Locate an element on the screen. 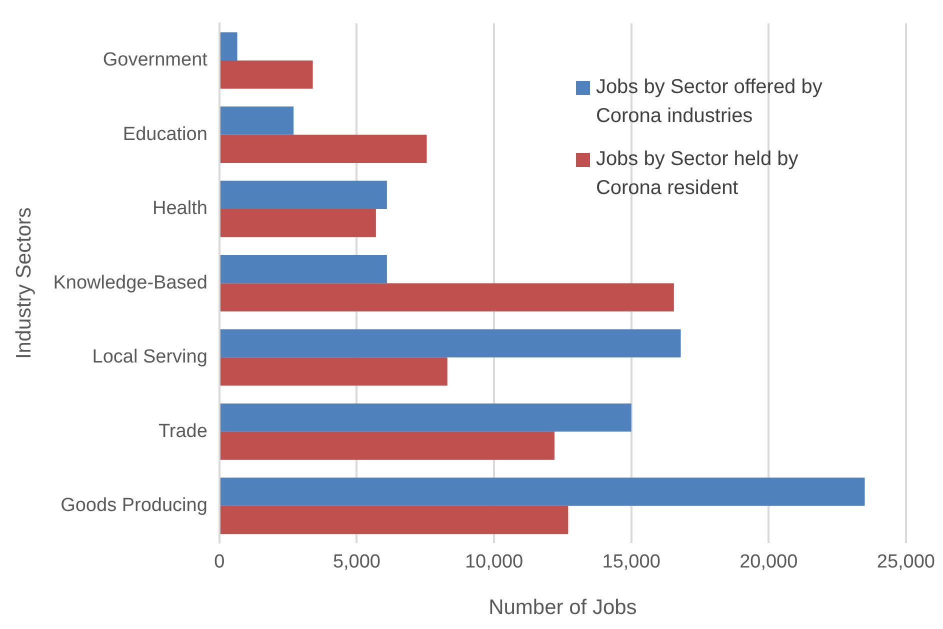 The height and width of the screenshot is (629, 943). y-tick-label: Government is located at coordinates (155, 60).